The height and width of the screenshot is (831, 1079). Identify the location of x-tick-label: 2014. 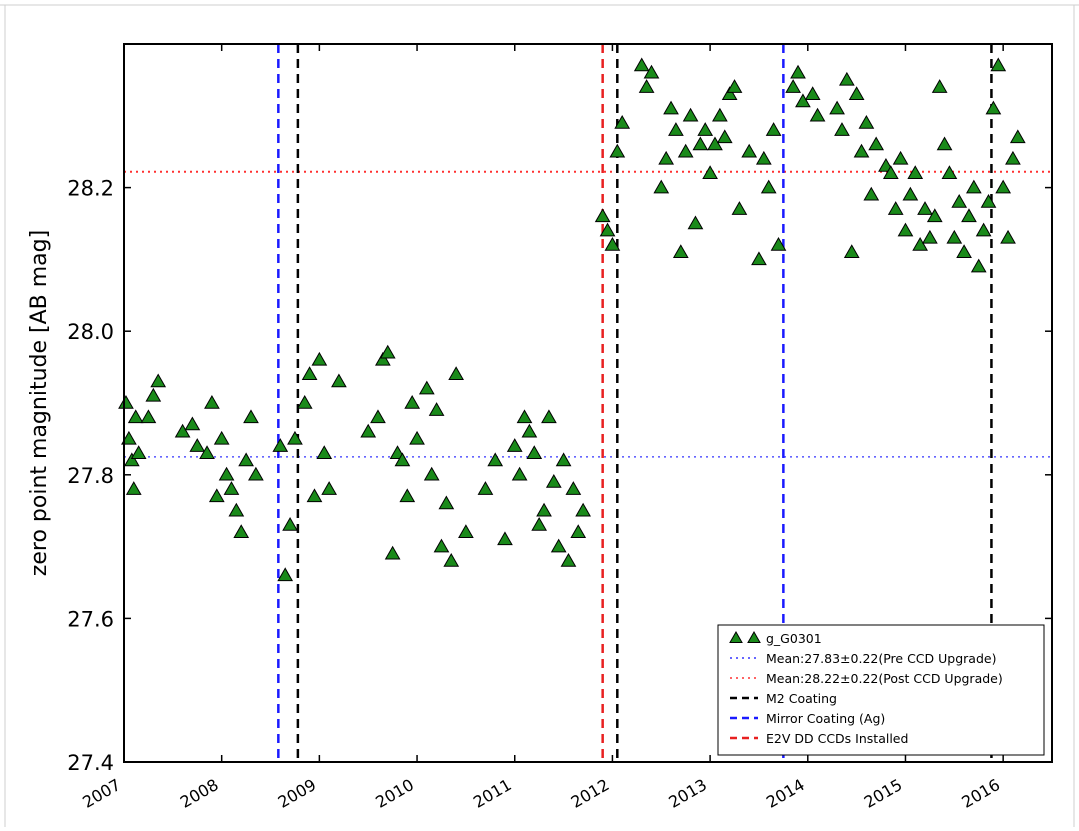
(785, 793).